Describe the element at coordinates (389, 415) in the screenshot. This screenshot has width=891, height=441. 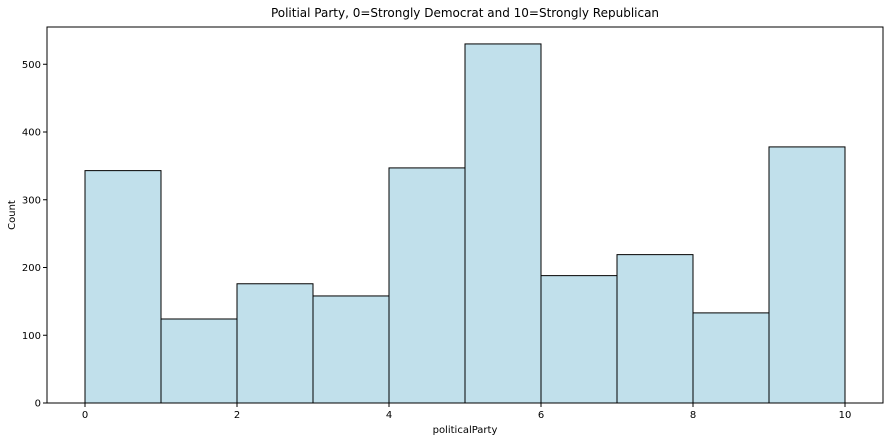
I see `x-tick-label: 4` at that location.